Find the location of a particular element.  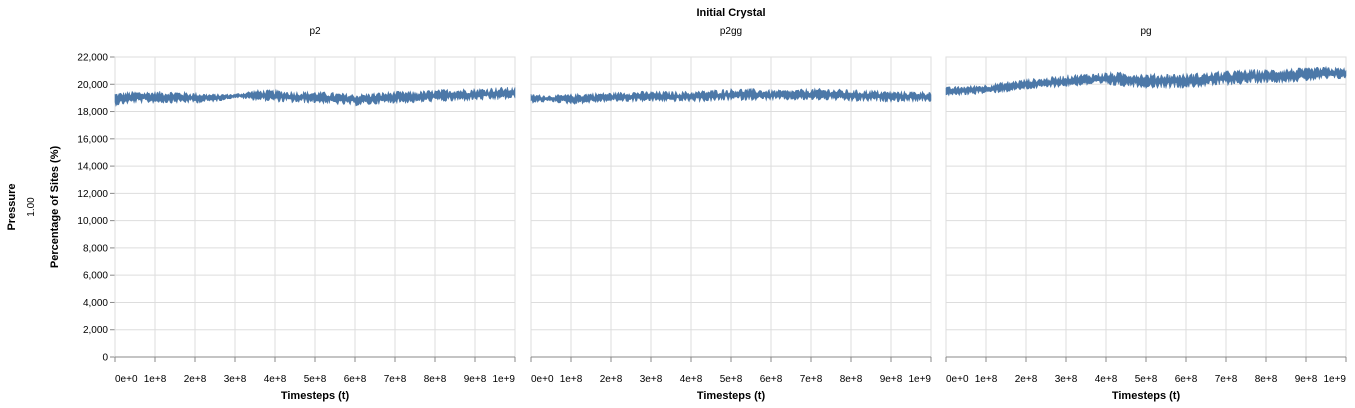

y-tick-label: 22,000 is located at coordinates (92, 58).